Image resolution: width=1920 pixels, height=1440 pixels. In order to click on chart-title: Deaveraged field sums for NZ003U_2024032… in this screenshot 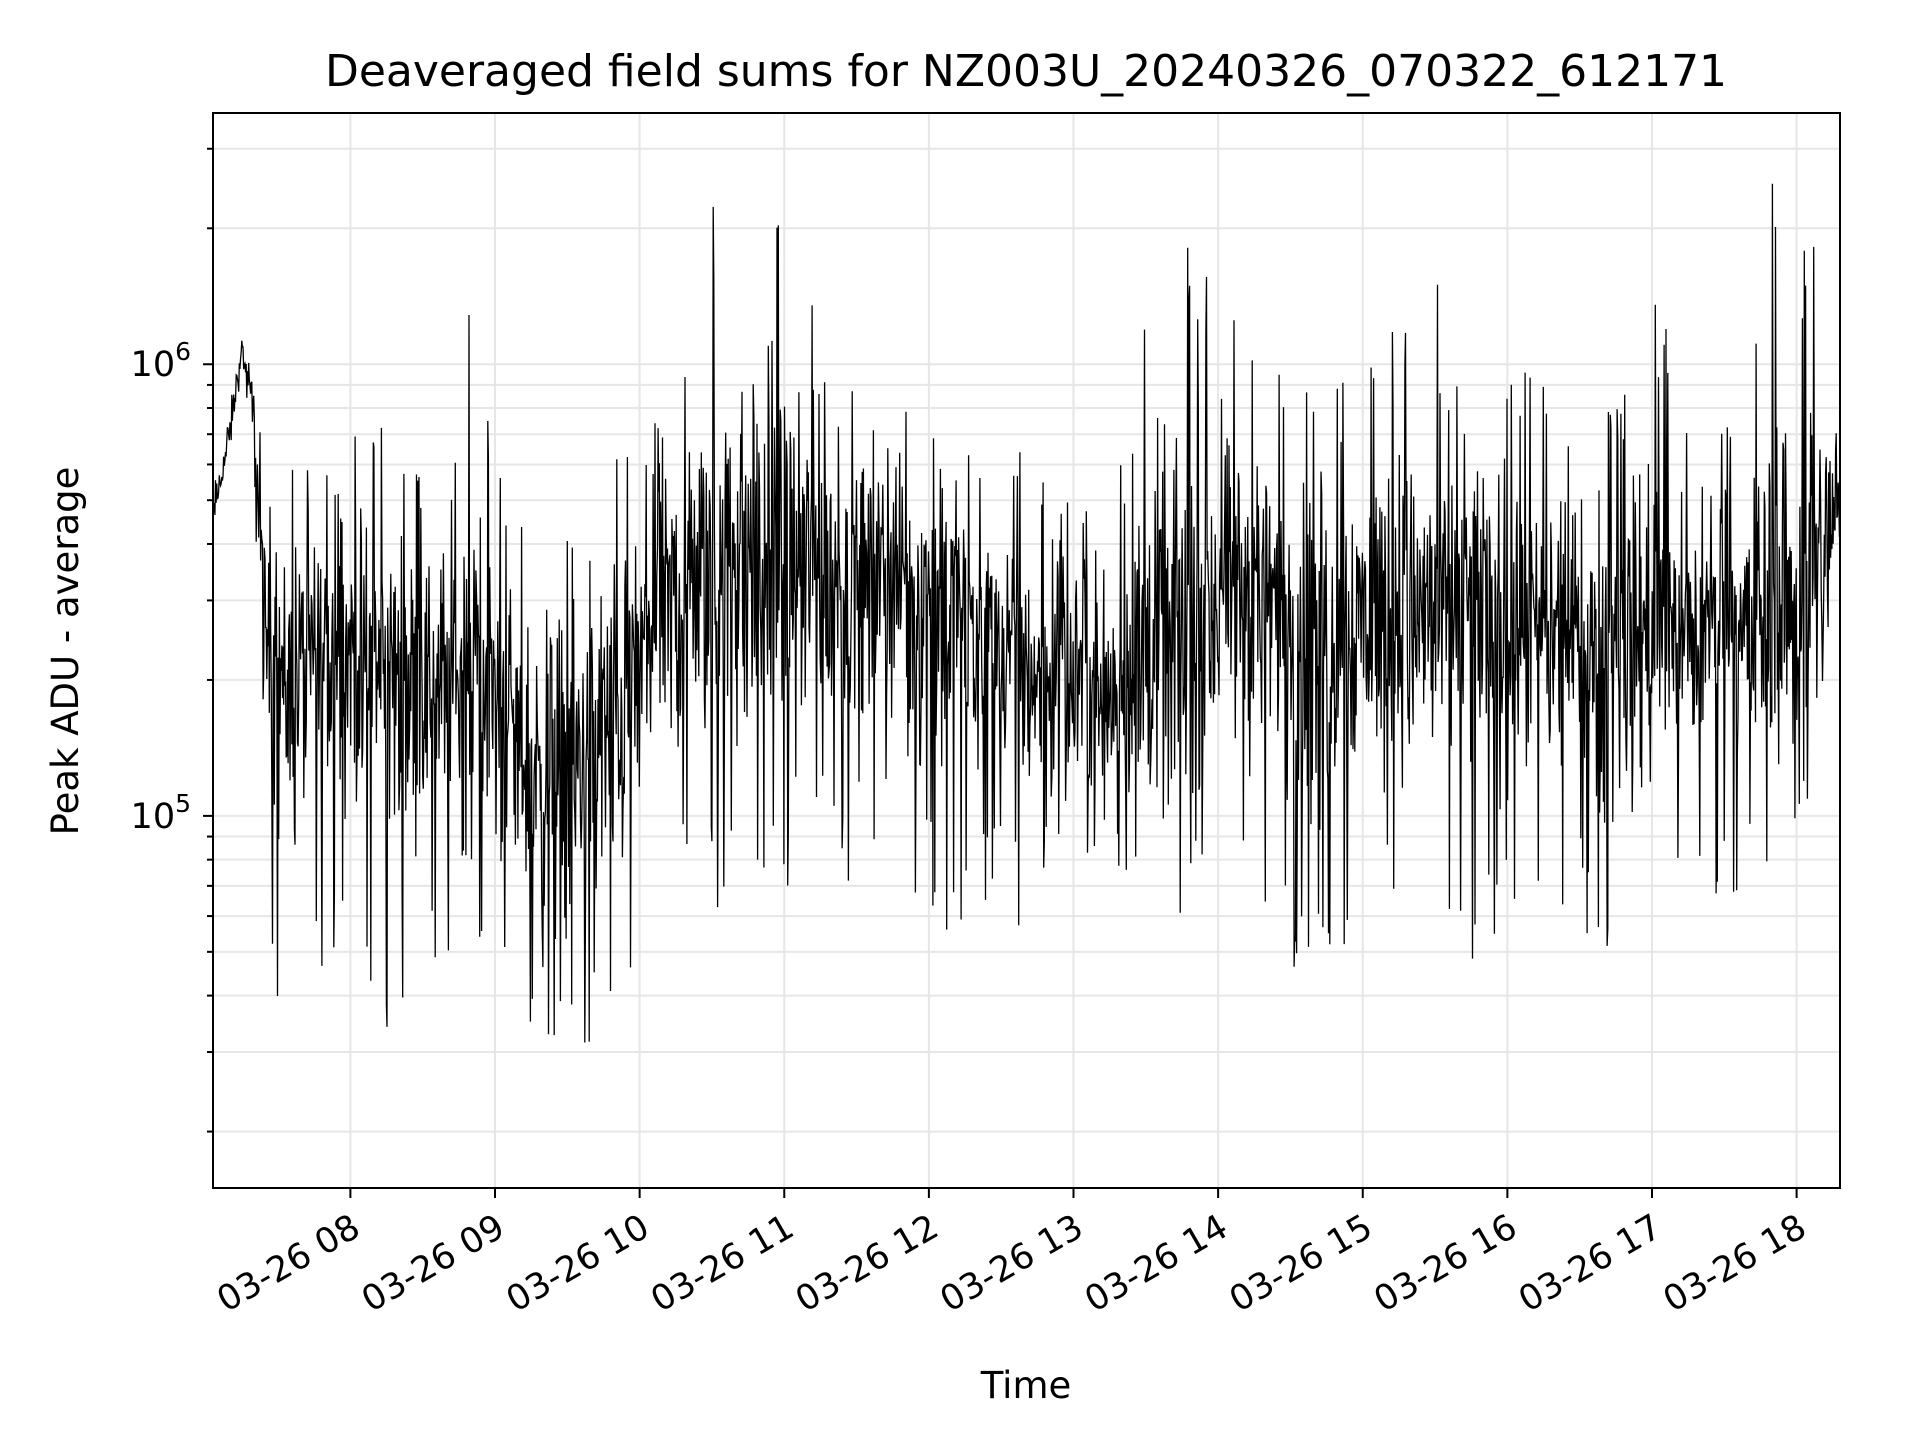, I will do `click(1026, 71)`.